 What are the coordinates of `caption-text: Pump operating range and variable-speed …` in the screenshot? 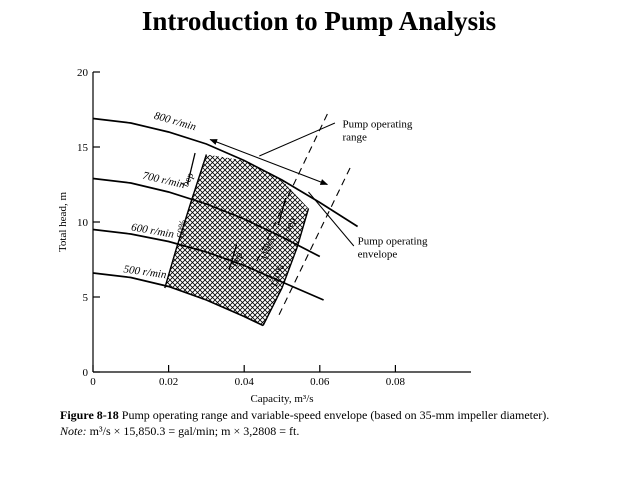 It's located at (335, 415).